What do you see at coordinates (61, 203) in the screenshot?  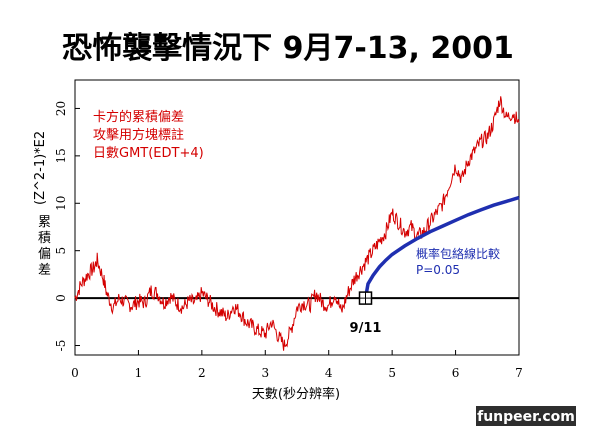 I see `y-tick-label: 10` at bounding box center [61, 203].